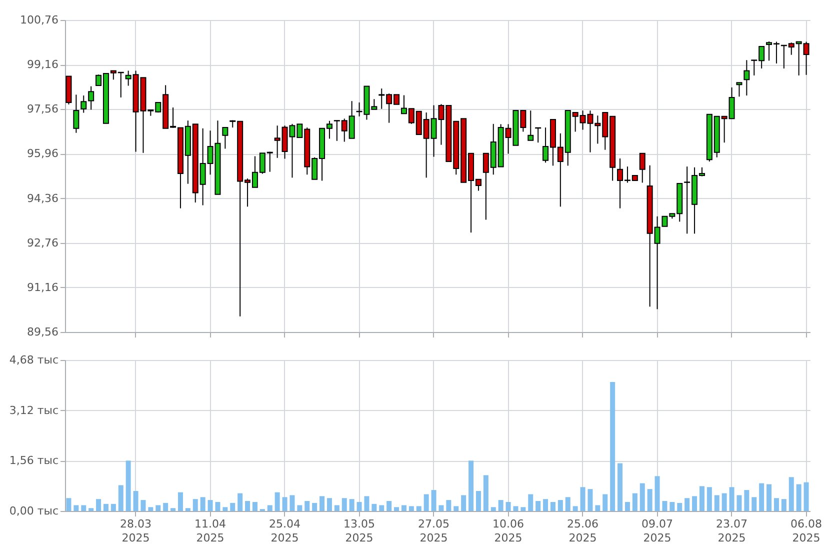 The width and height of the screenshot is (840, 550). I want to click on x-tick-label: 09.07 2025, so click(658, 531).